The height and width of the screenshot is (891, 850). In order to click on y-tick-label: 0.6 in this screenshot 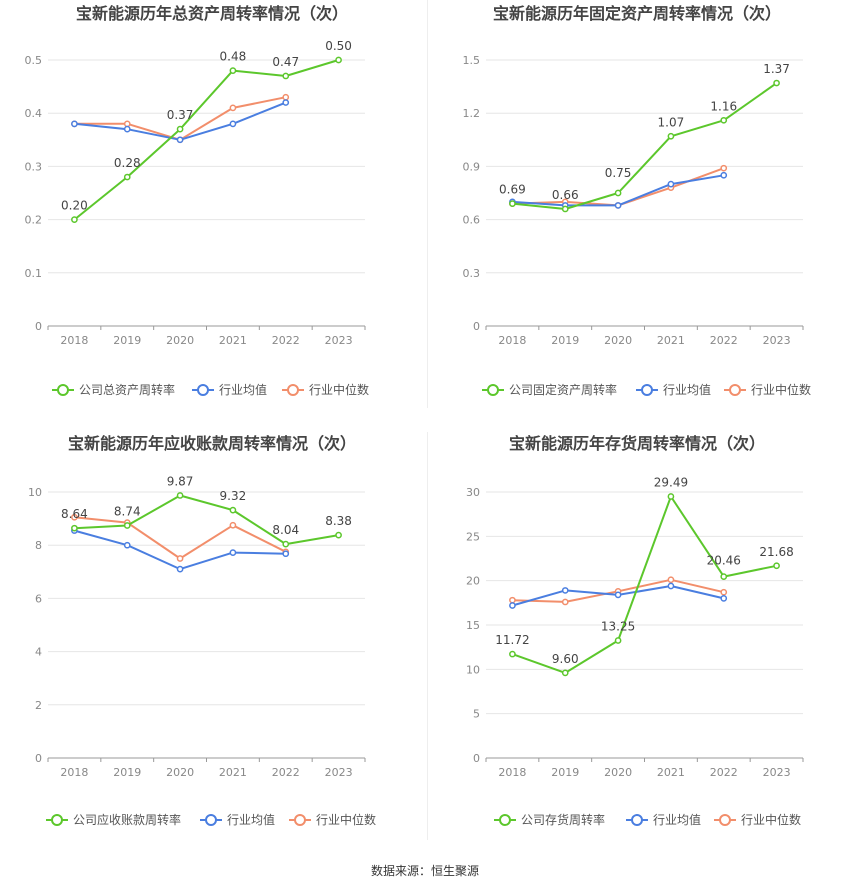, I will do `click(472, 220)`.